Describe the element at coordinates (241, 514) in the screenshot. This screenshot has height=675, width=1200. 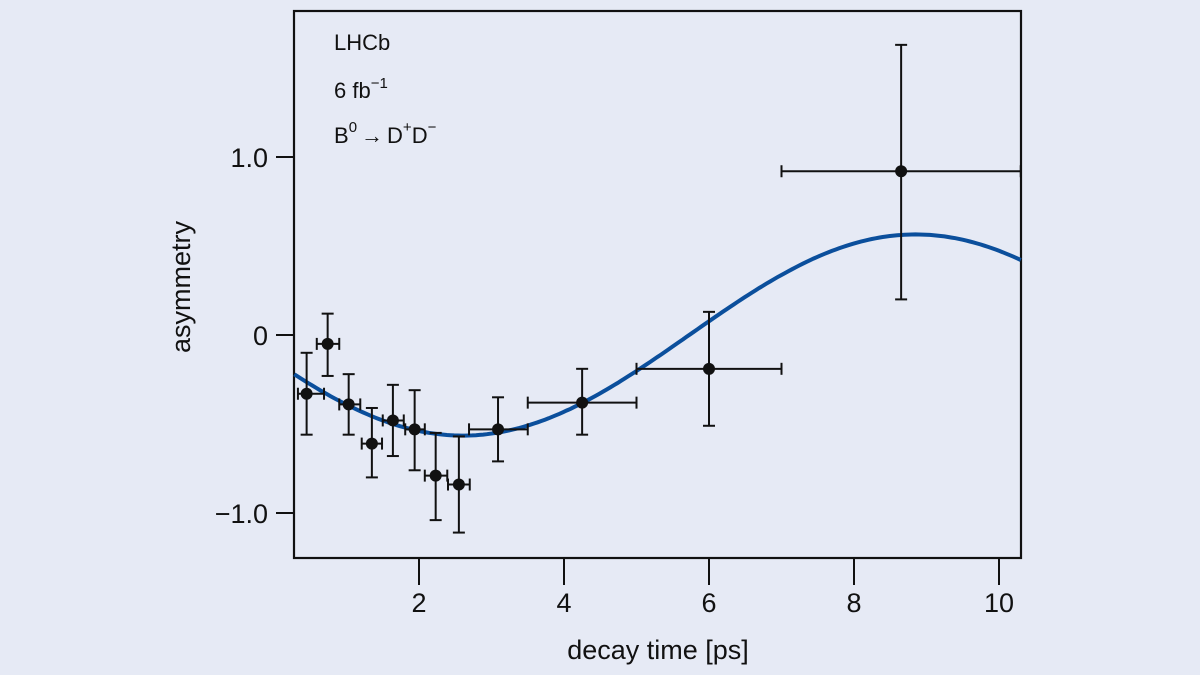
I see `y-tick-label: −1.0` at that location.